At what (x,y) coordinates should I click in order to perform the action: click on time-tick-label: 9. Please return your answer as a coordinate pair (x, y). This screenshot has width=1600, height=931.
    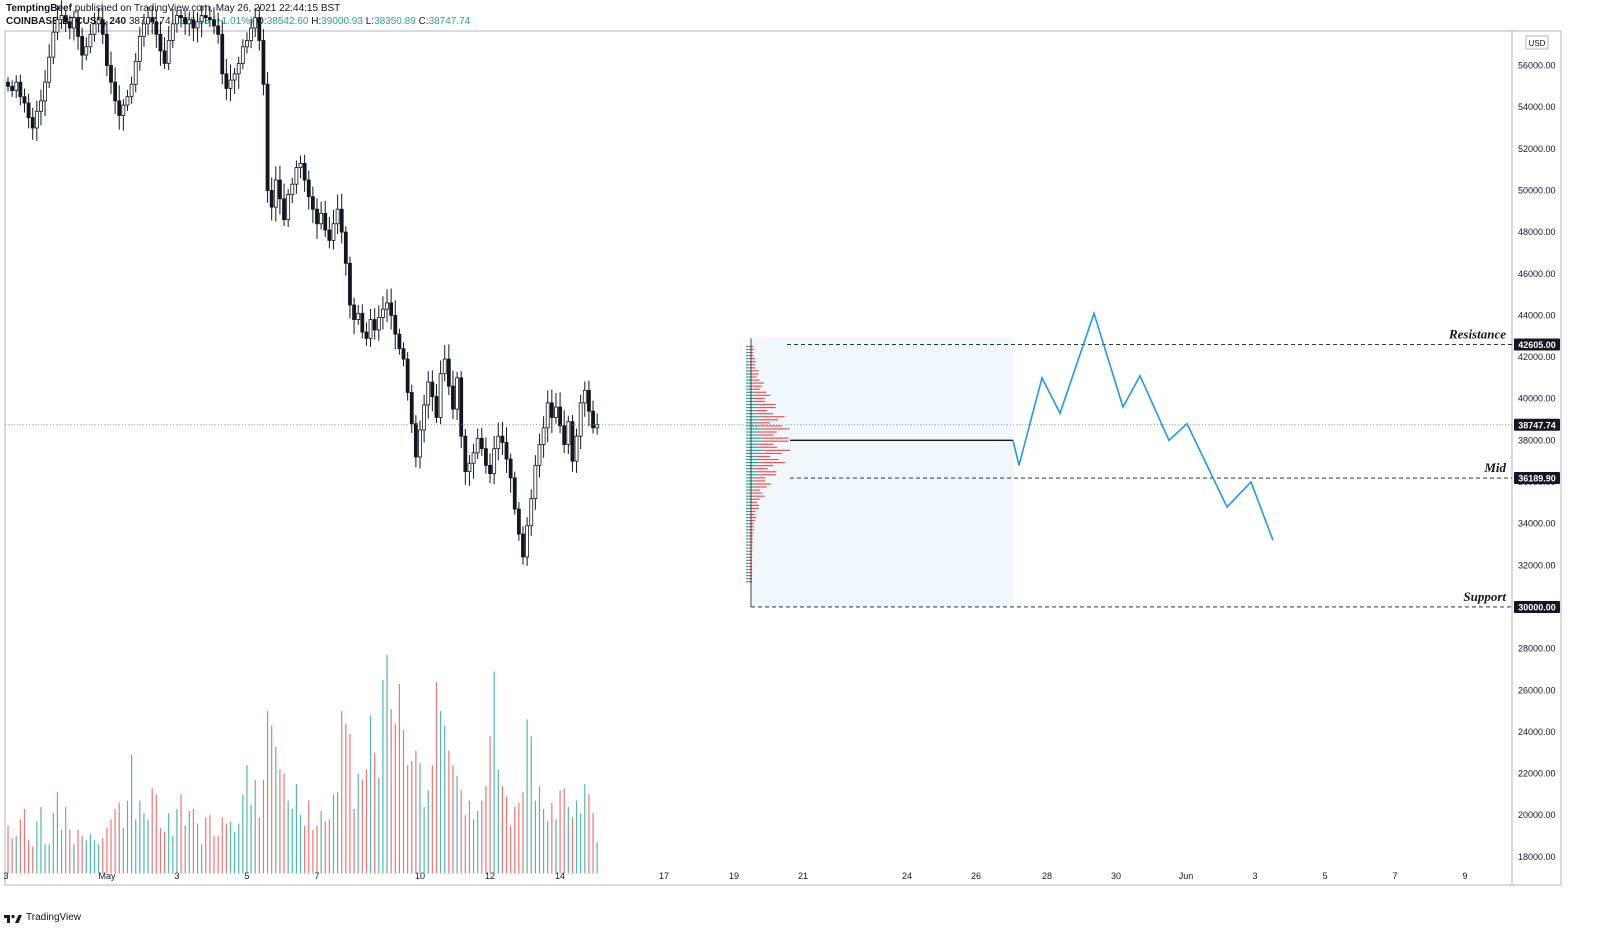
    Looking at the image, I should click on (1464, 876).